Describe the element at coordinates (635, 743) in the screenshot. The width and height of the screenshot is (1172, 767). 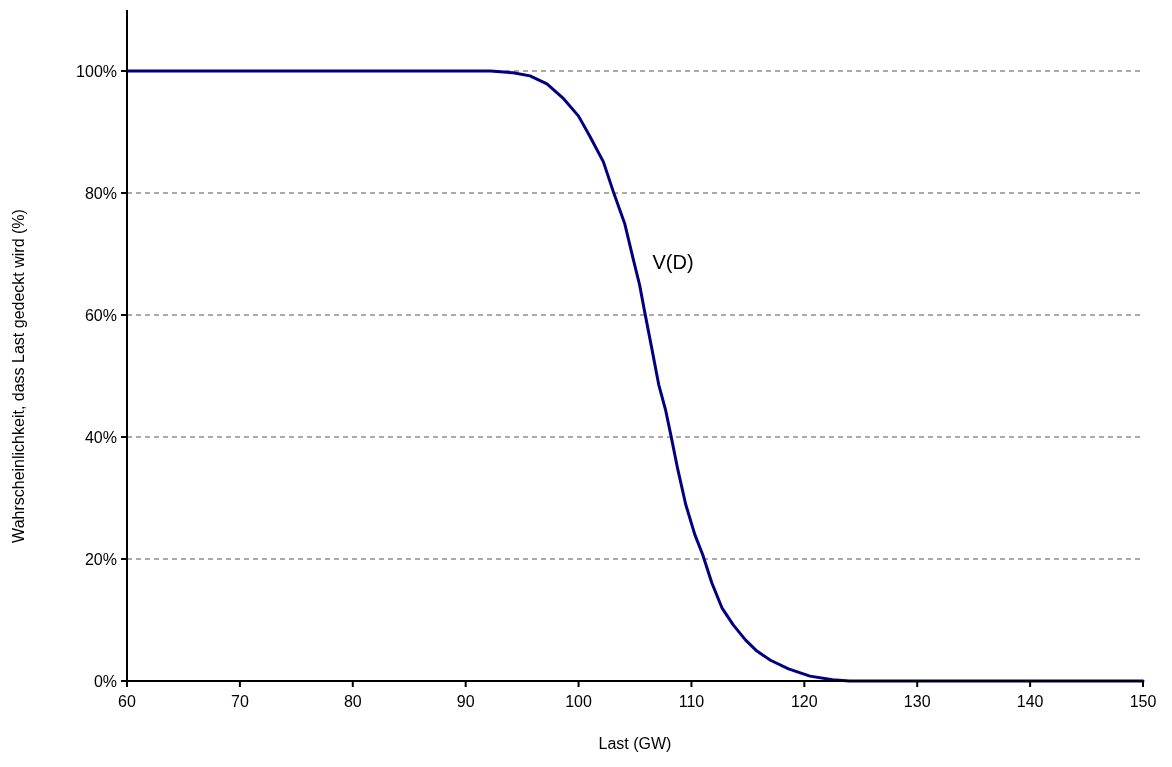
I see `x-axis-title: Last (GW)` at that location.